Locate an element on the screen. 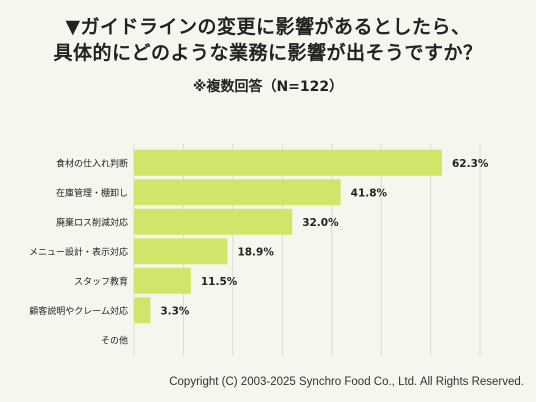  category-label: その他 is located at coordinates (114, 340).